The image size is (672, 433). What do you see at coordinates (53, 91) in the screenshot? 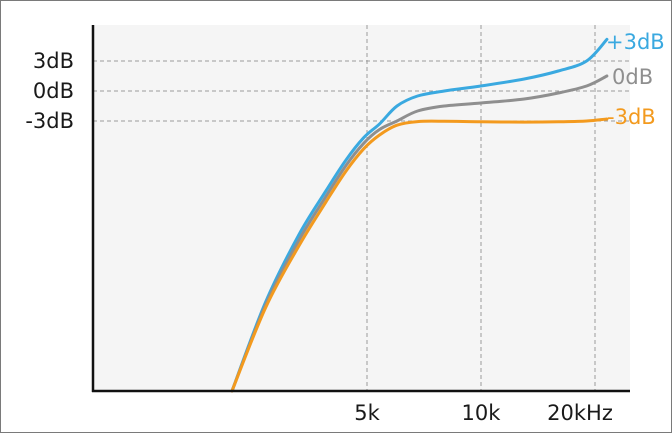
I see `y-tick-label: 0dB` at bounding box center [53, 91].